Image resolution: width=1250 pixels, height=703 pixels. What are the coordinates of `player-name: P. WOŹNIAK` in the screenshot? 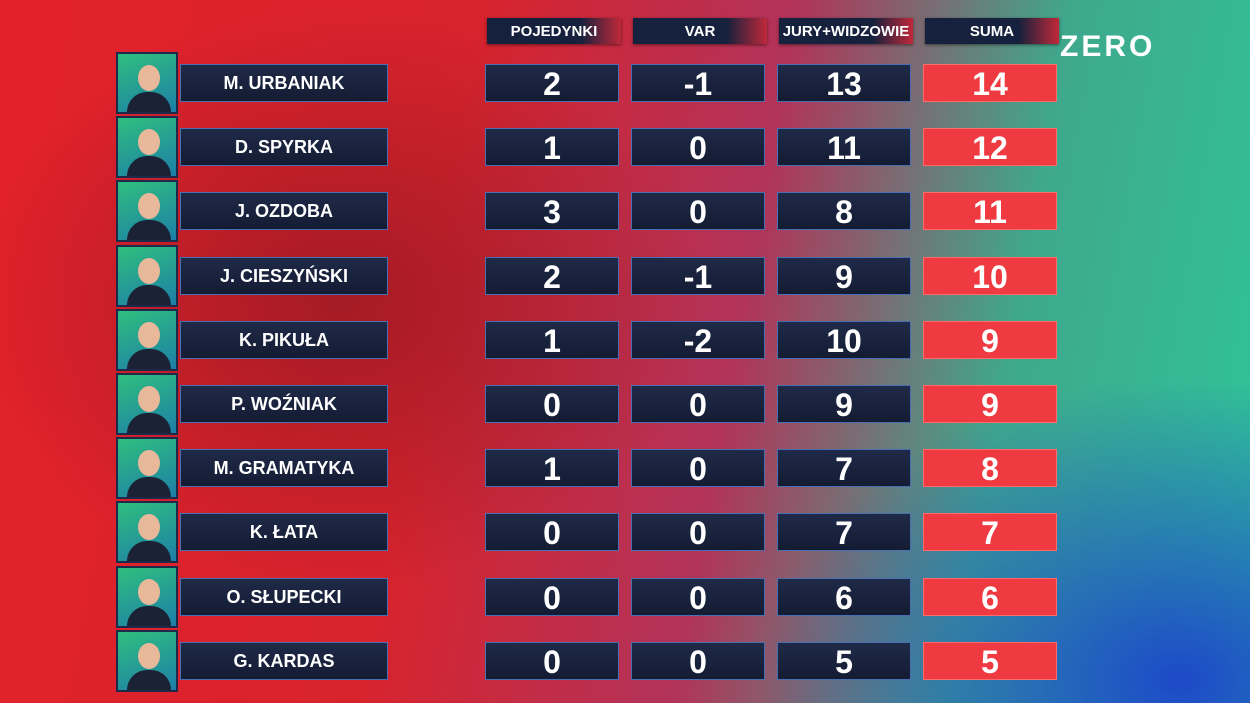 It's located at (284, 404).